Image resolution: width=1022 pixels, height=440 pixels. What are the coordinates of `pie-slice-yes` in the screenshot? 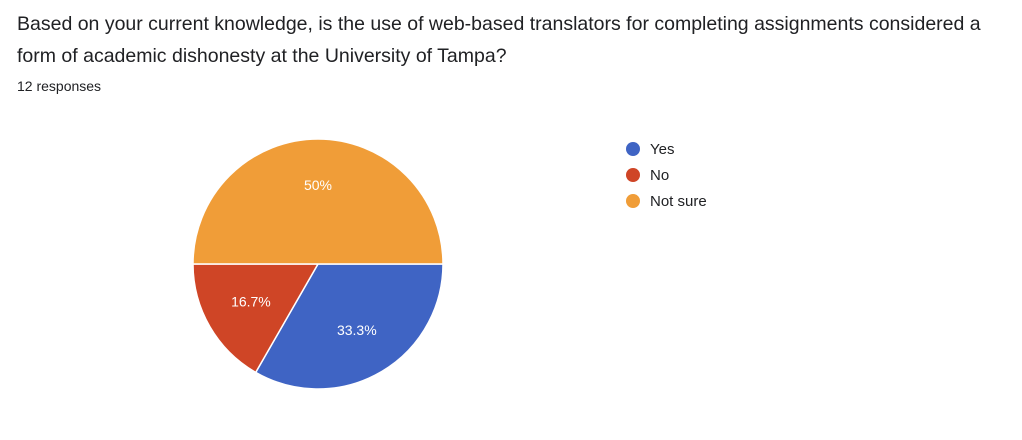 It's located at (349, 326).